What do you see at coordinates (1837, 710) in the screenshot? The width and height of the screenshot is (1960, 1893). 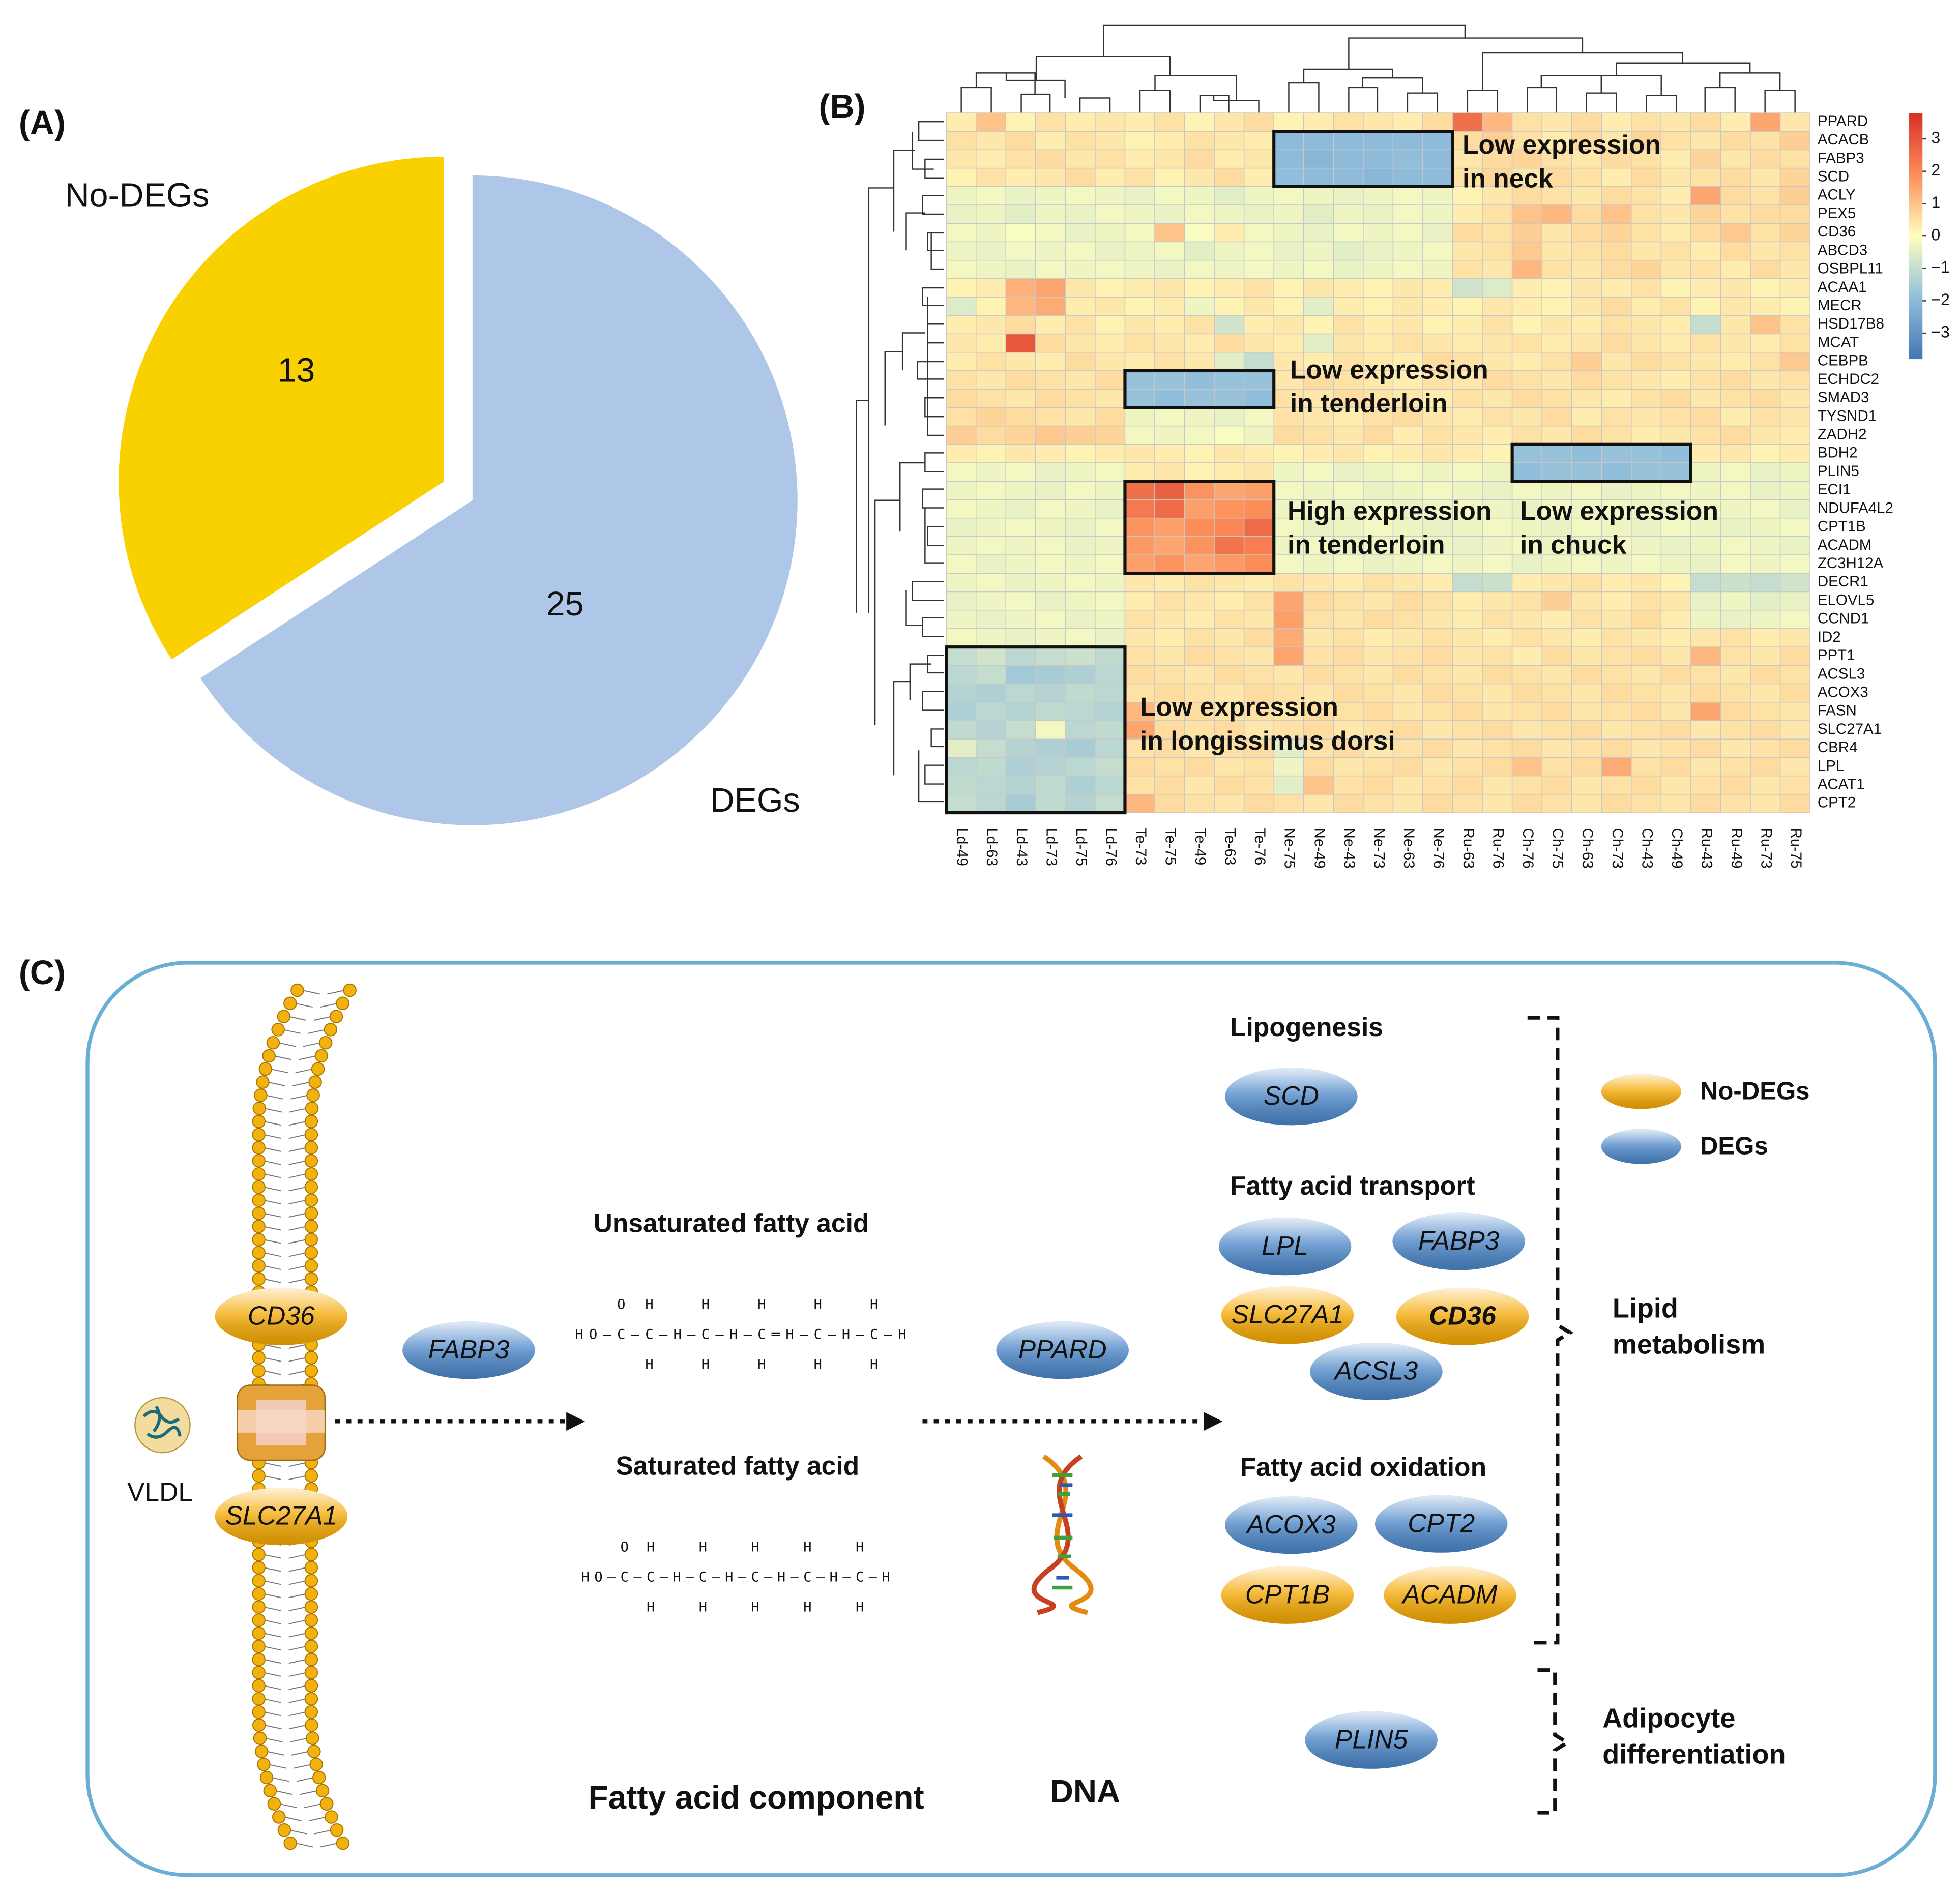 I see `row-label: FASN` at bounding box center [1837, 710].